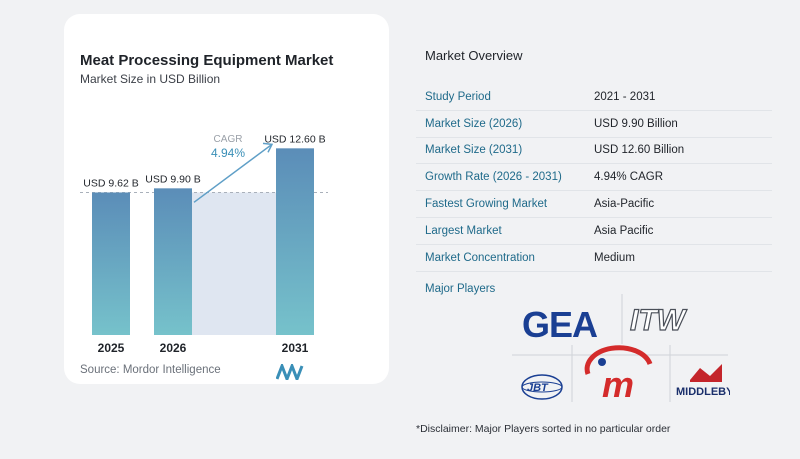 The height and width of the screenshot is (459, 800). Describe the element at coordinates (111, 348) in the screenshot. I see `x-tick-label: 2025` at that location.